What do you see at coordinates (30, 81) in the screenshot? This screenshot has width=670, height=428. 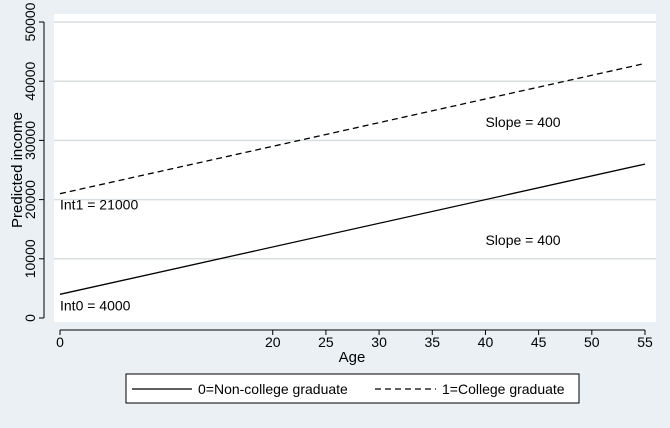 I see `y-tick-label: 40000` at bounding box center [30, 81].